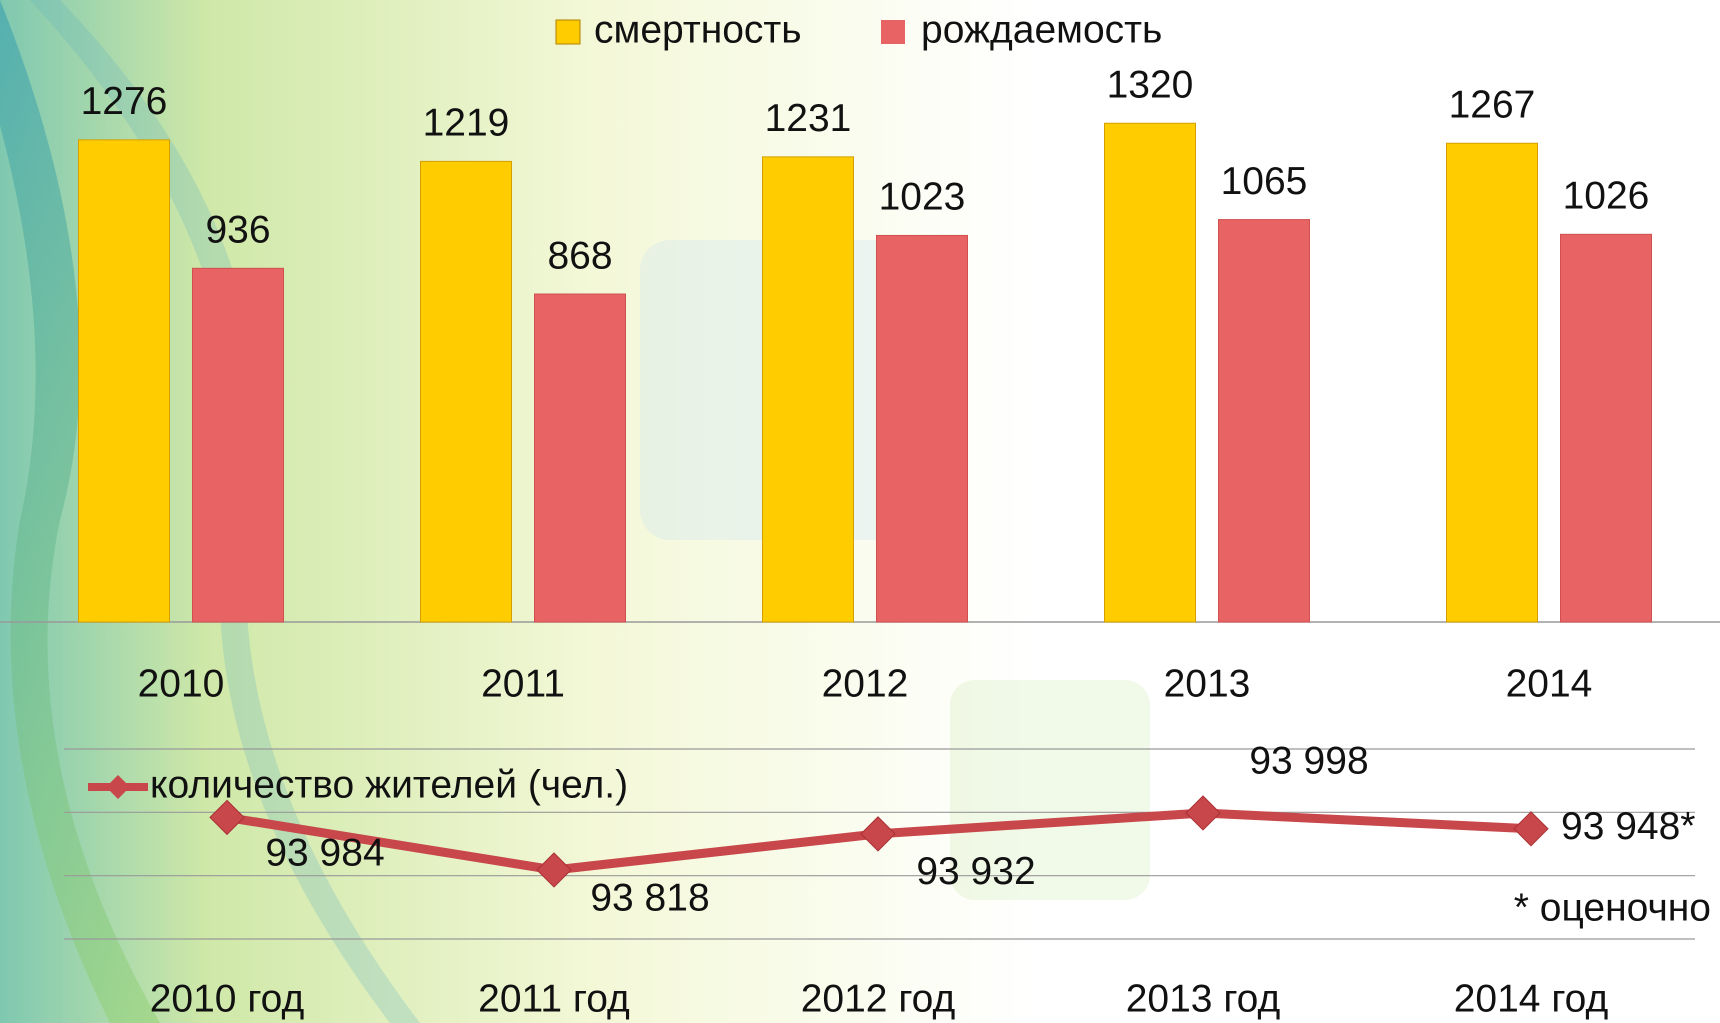  I want to click on data-label: 93 932, so click(975, 871).